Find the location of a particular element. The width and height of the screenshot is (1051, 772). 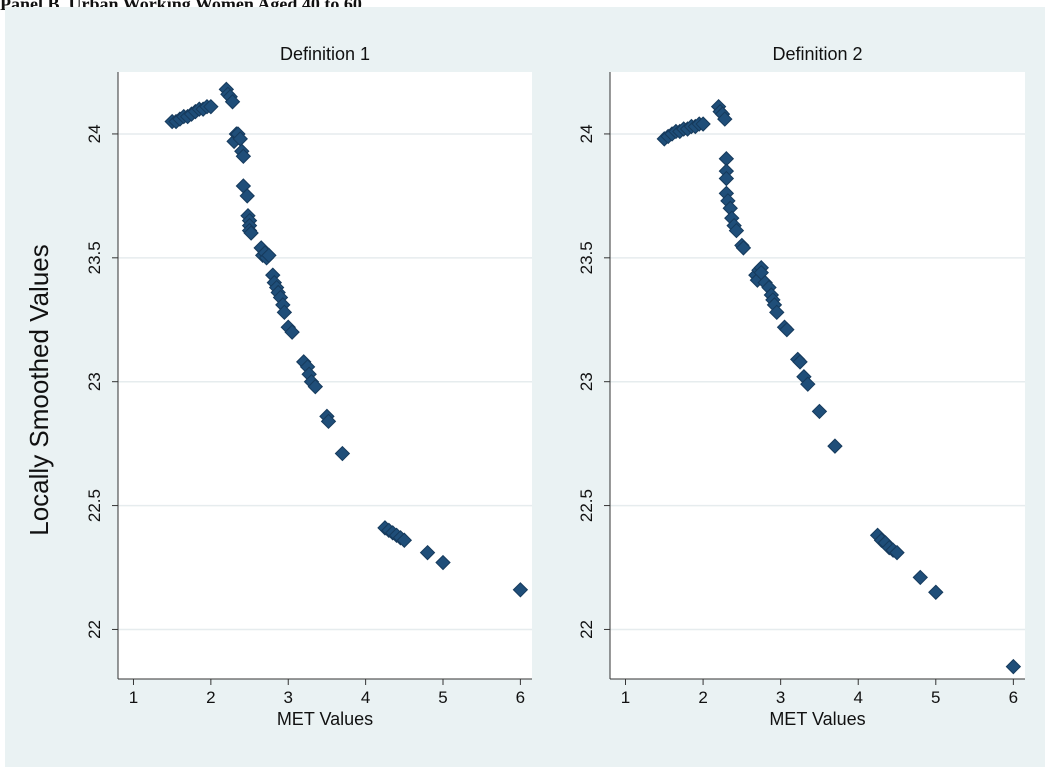

panel-title: Definition 2 is located at coordinates (817, 54).